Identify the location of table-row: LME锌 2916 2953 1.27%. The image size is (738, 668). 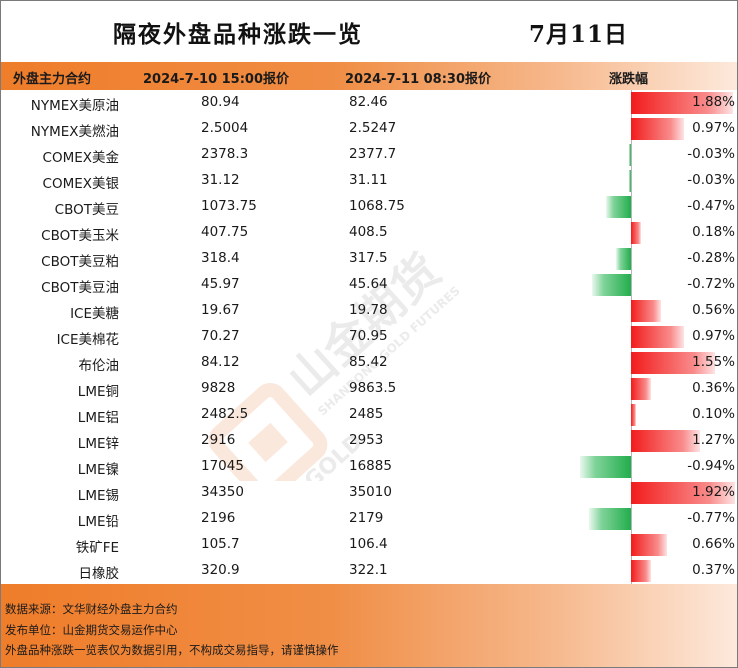
(369, 441).